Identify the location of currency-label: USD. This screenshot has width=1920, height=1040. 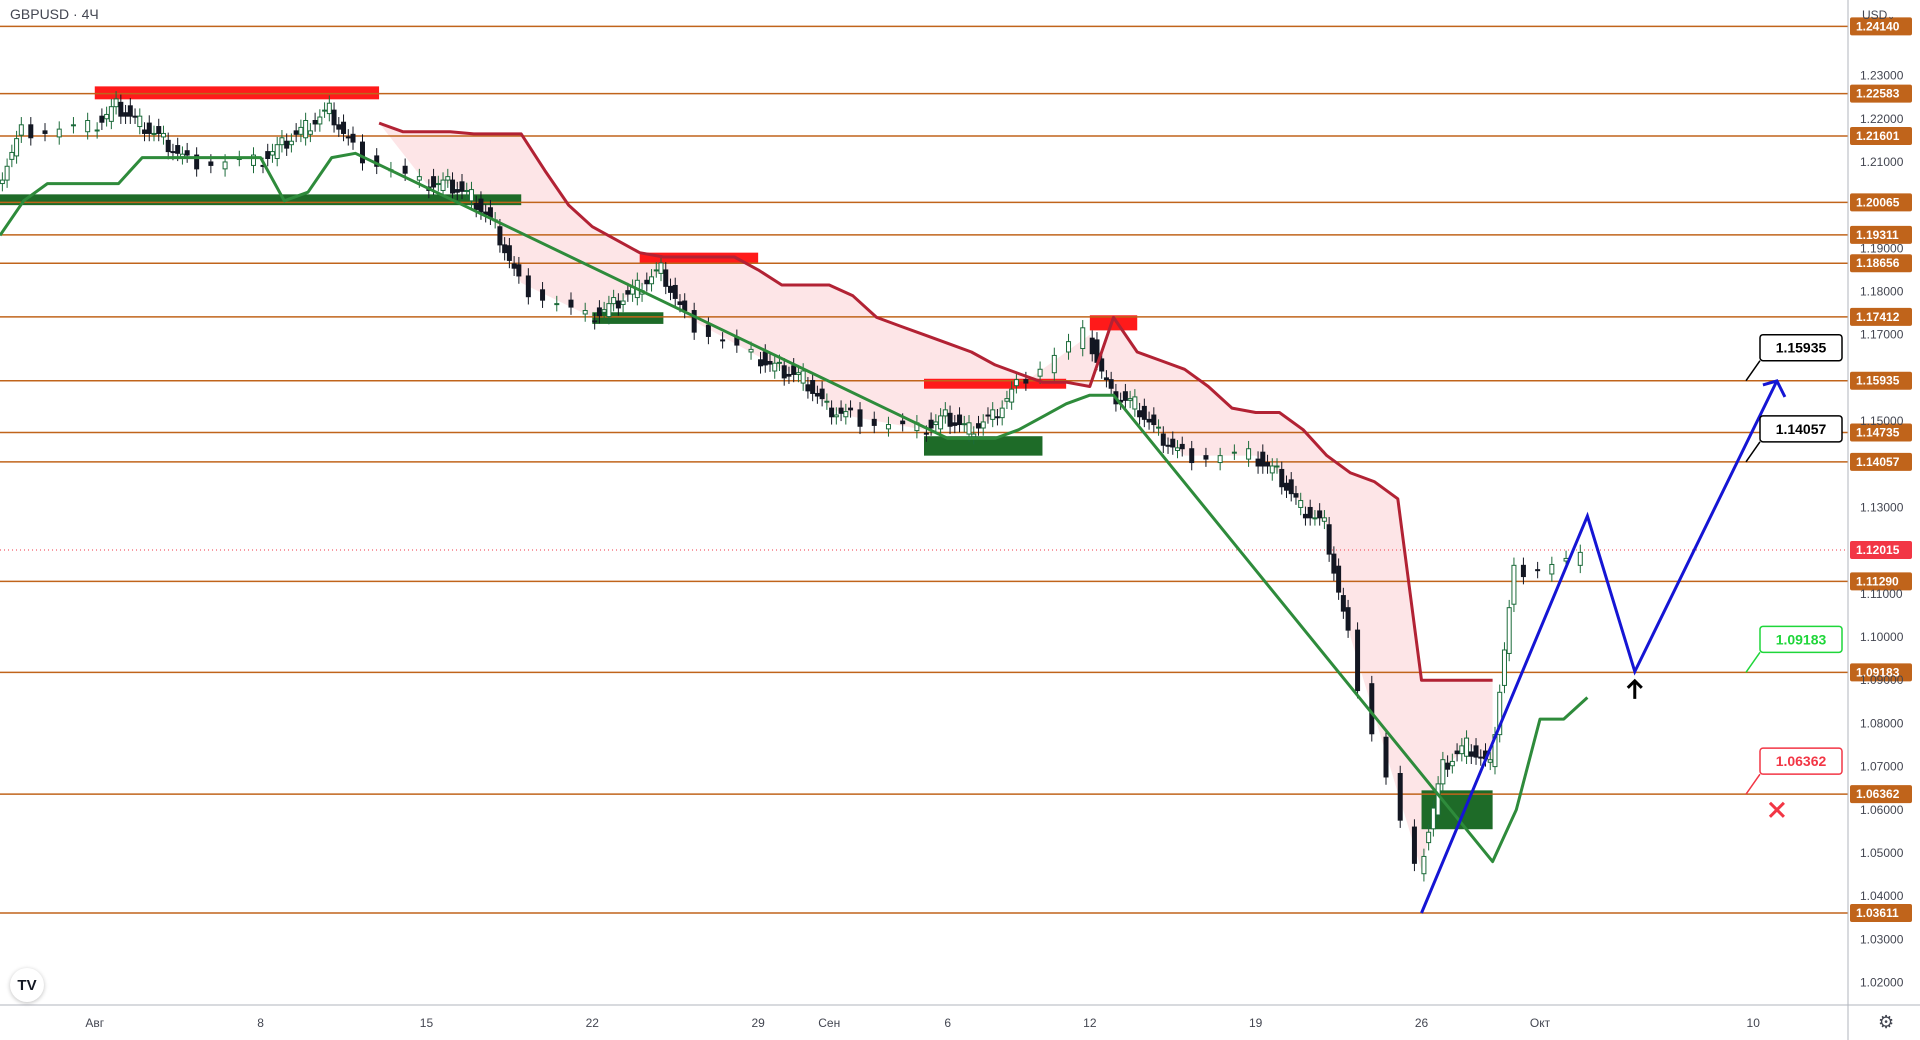
(1875, 15).